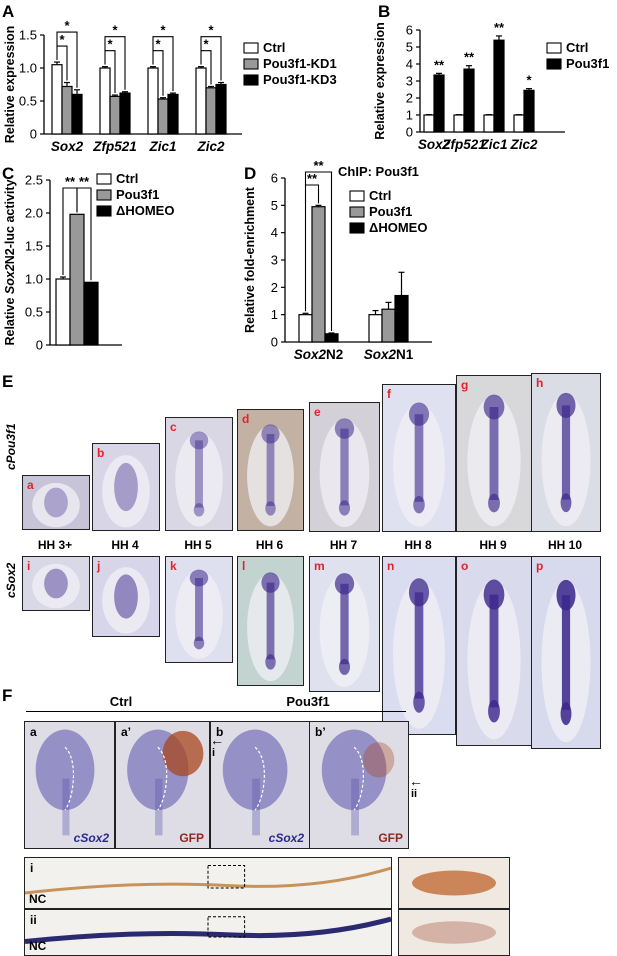 The width and height of the screenshot is (617, 956). What do you see at coordinates (34, 180) in the screenshot?
I see `y-tick-label: 2.5` at bounding box center [34, 180].